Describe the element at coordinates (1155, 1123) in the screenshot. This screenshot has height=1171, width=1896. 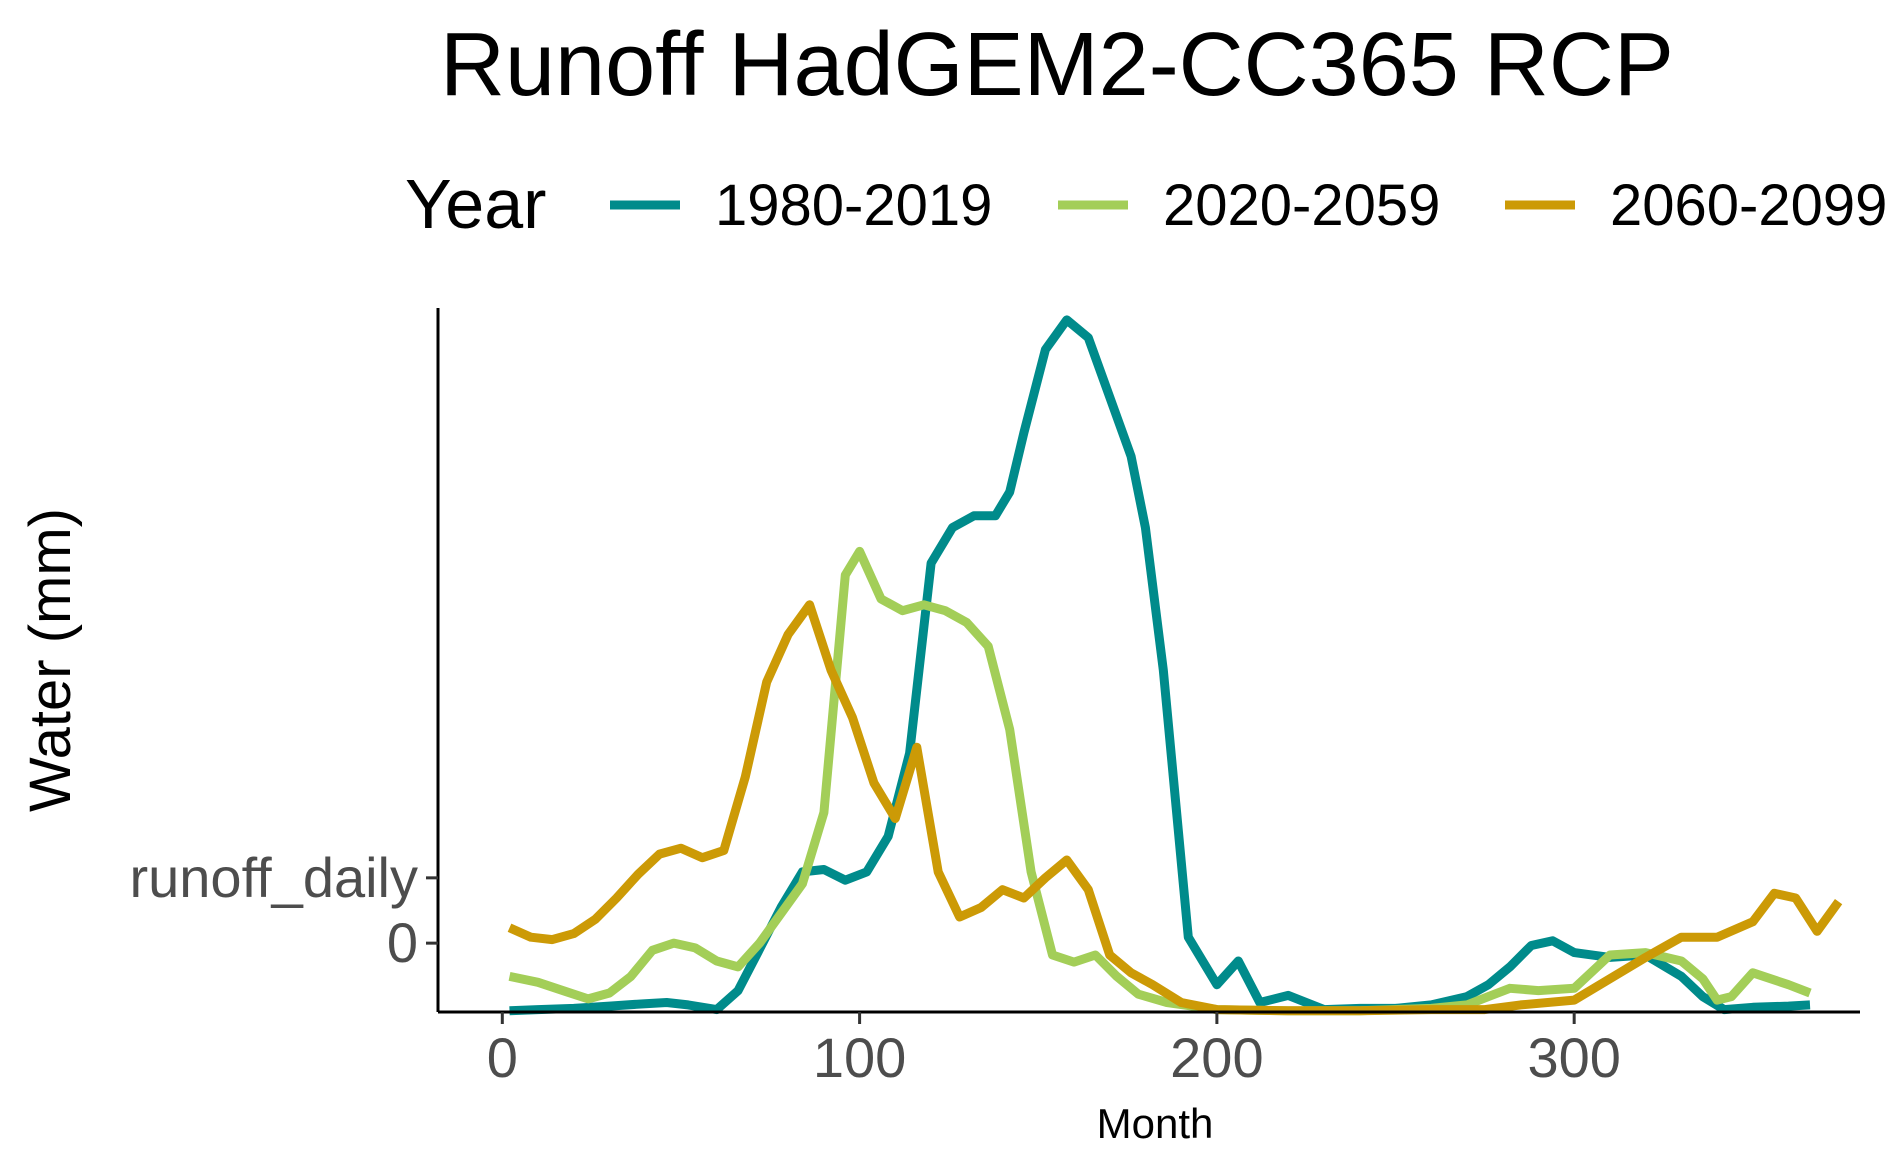
I see `x-axis-title: Month` at that location.